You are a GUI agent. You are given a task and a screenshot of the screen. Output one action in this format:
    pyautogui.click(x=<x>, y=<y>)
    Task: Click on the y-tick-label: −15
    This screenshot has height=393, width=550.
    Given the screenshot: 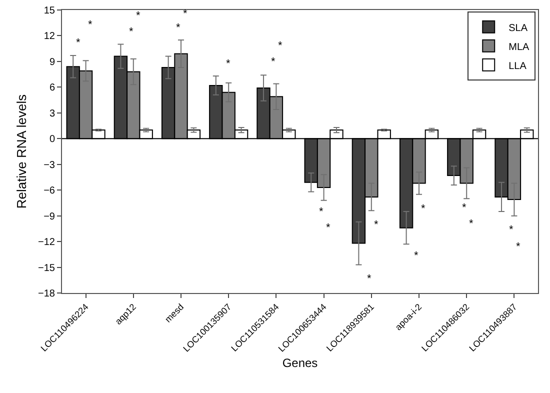 What is the action you would take?
    pyautogui.click(x=47, y=268)
    